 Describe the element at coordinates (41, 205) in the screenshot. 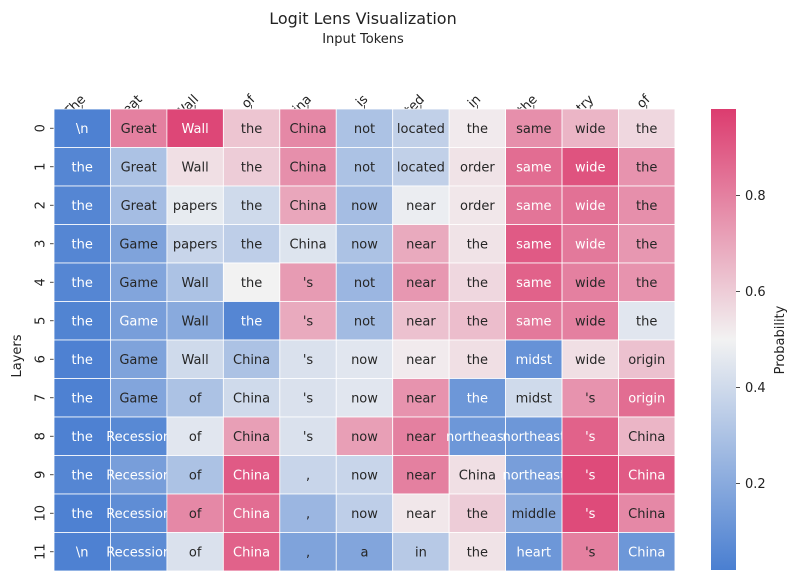

I see `y-tick-label: 2` at that location.